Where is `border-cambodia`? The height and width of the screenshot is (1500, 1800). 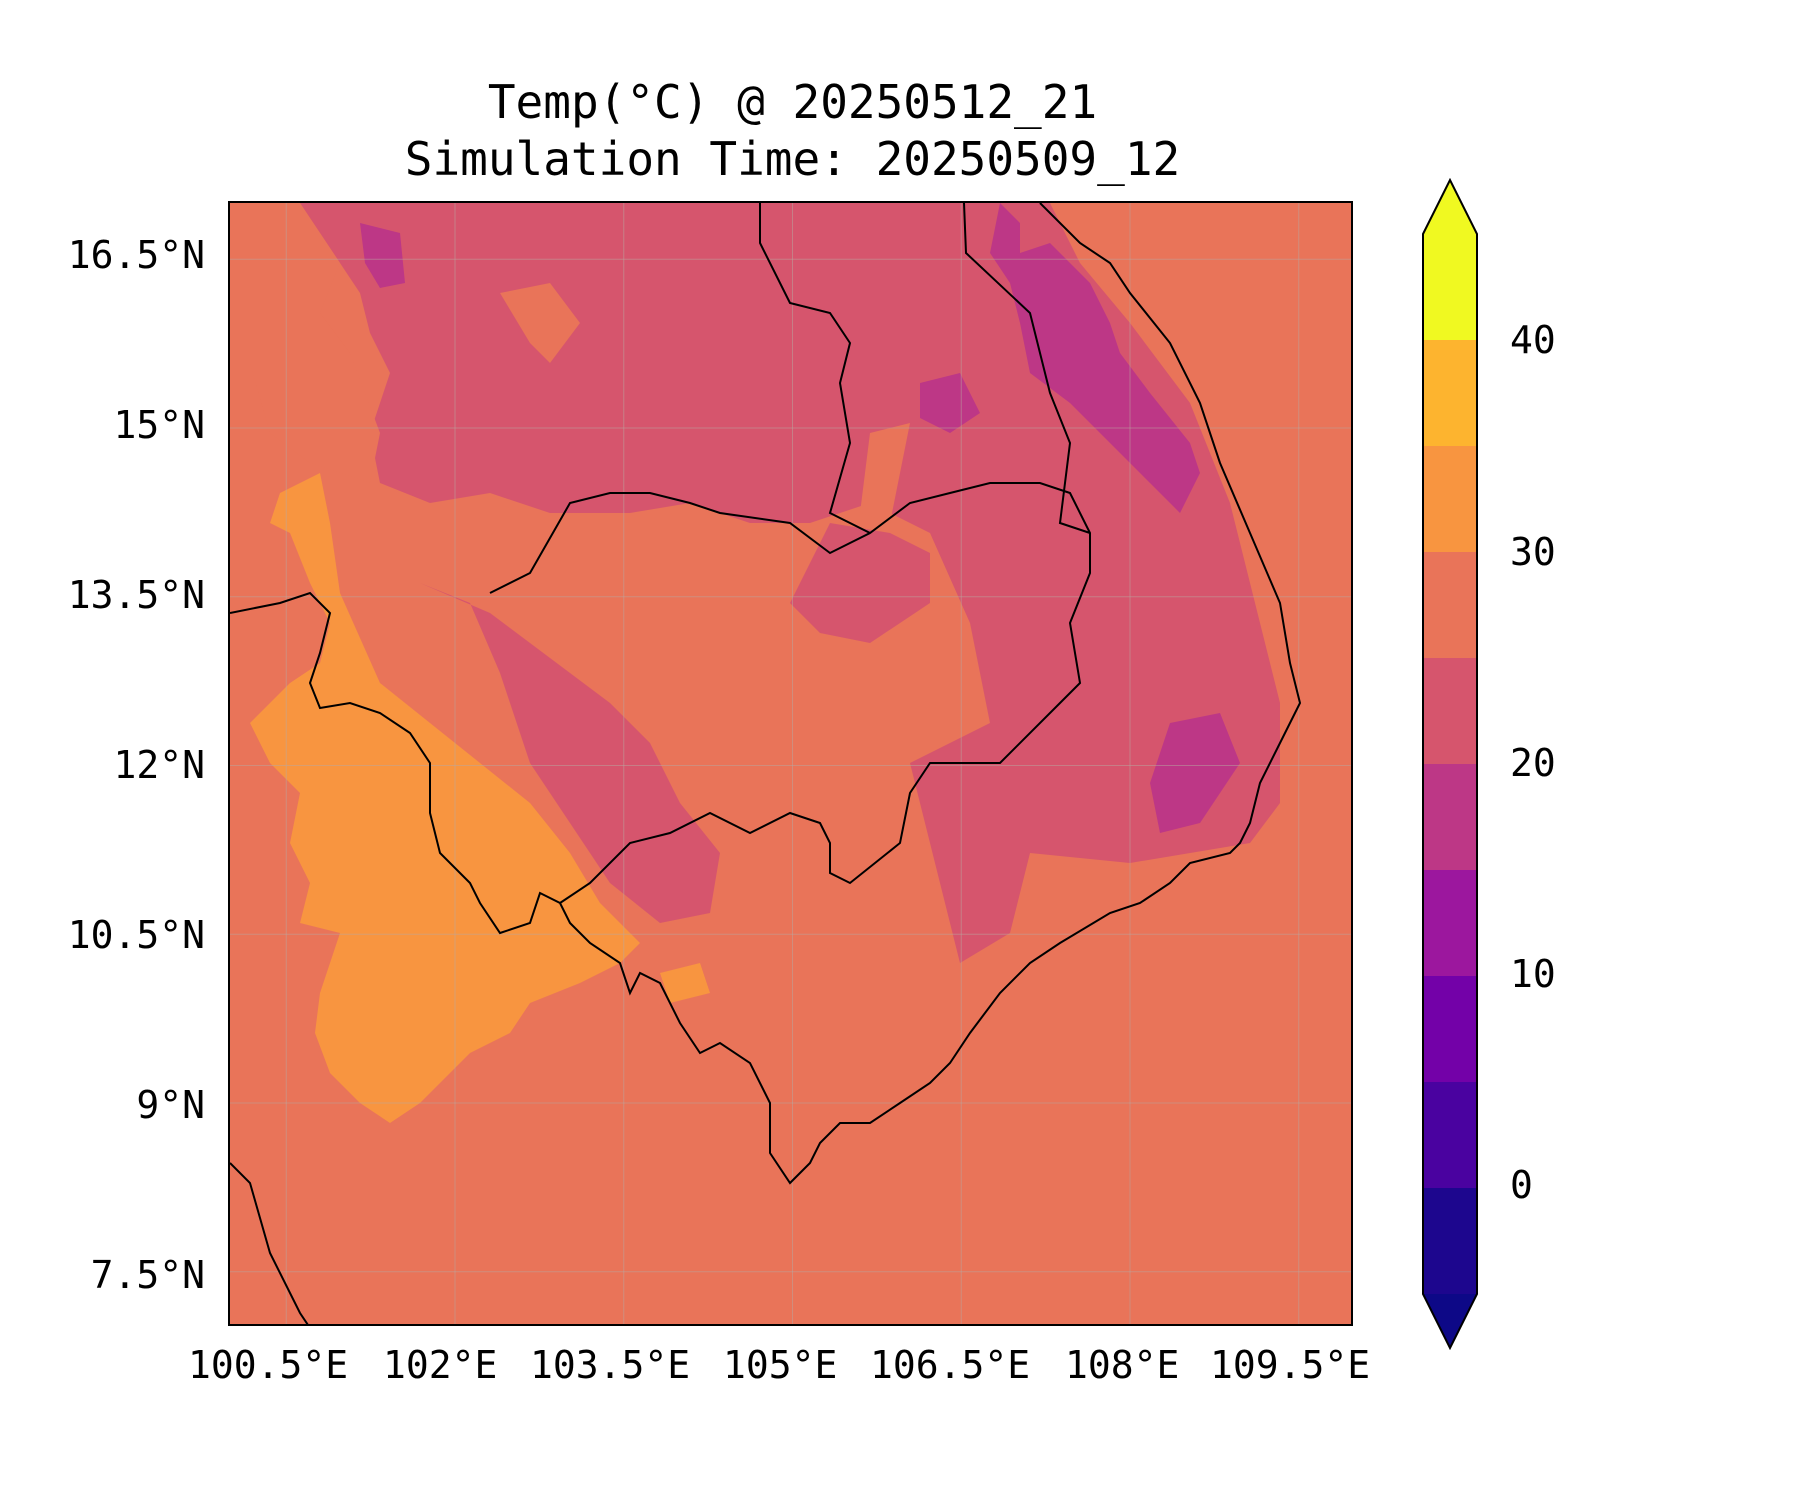
border-cambodia is located at coordinates (790, 693).